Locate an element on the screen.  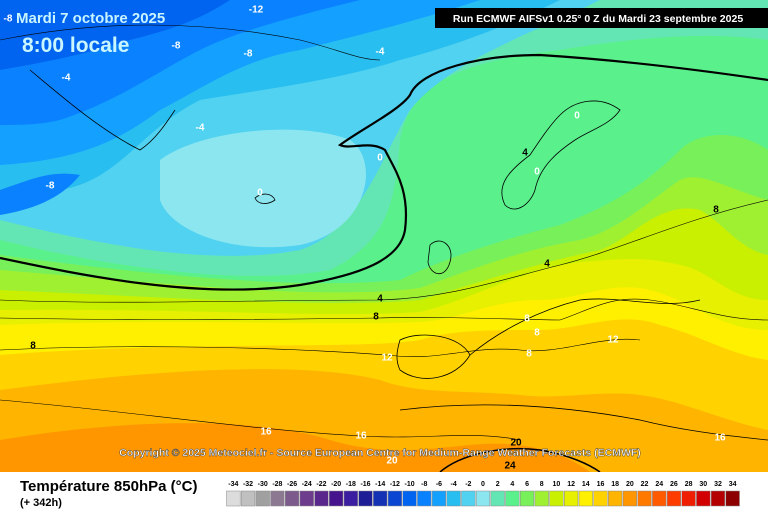
colorbar-label: -8 is located at coordinates (424, 484).